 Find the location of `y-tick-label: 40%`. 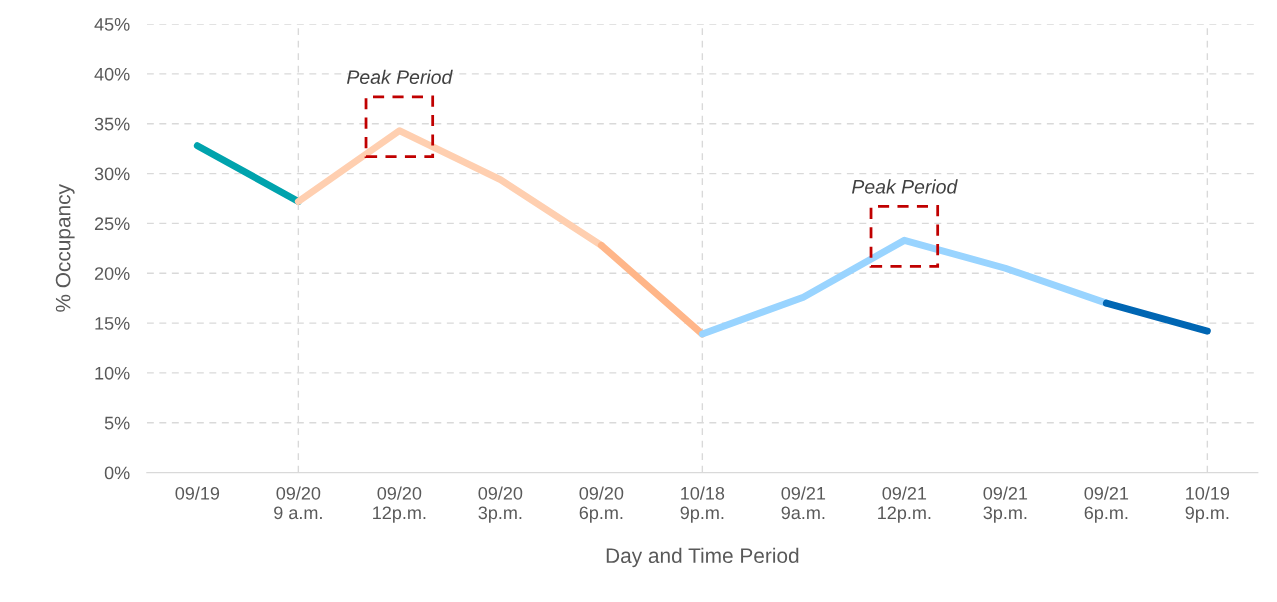

y-tick-label: 40% is located at coordinates (112, 74).